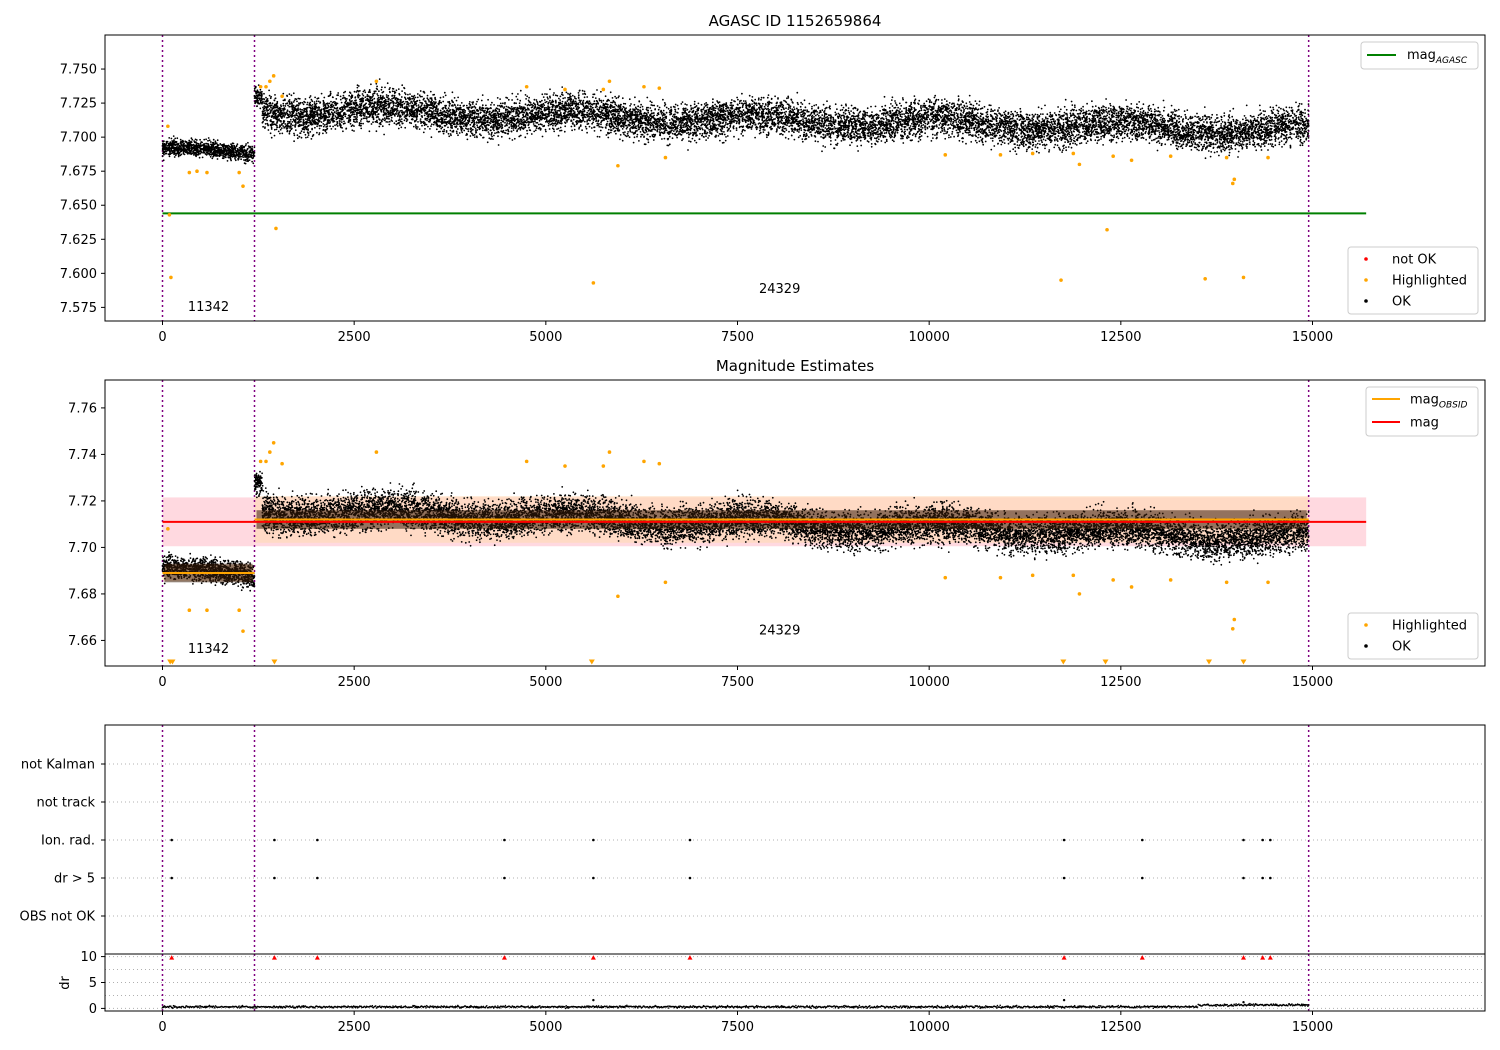  I want to click on agasc-x-tick-label: 2500, so click(354, 337).